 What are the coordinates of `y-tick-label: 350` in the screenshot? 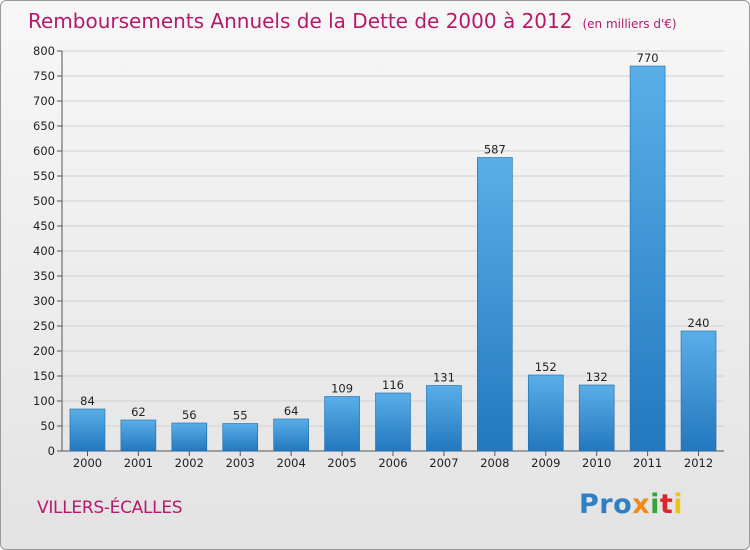 It's located at (44, 276).